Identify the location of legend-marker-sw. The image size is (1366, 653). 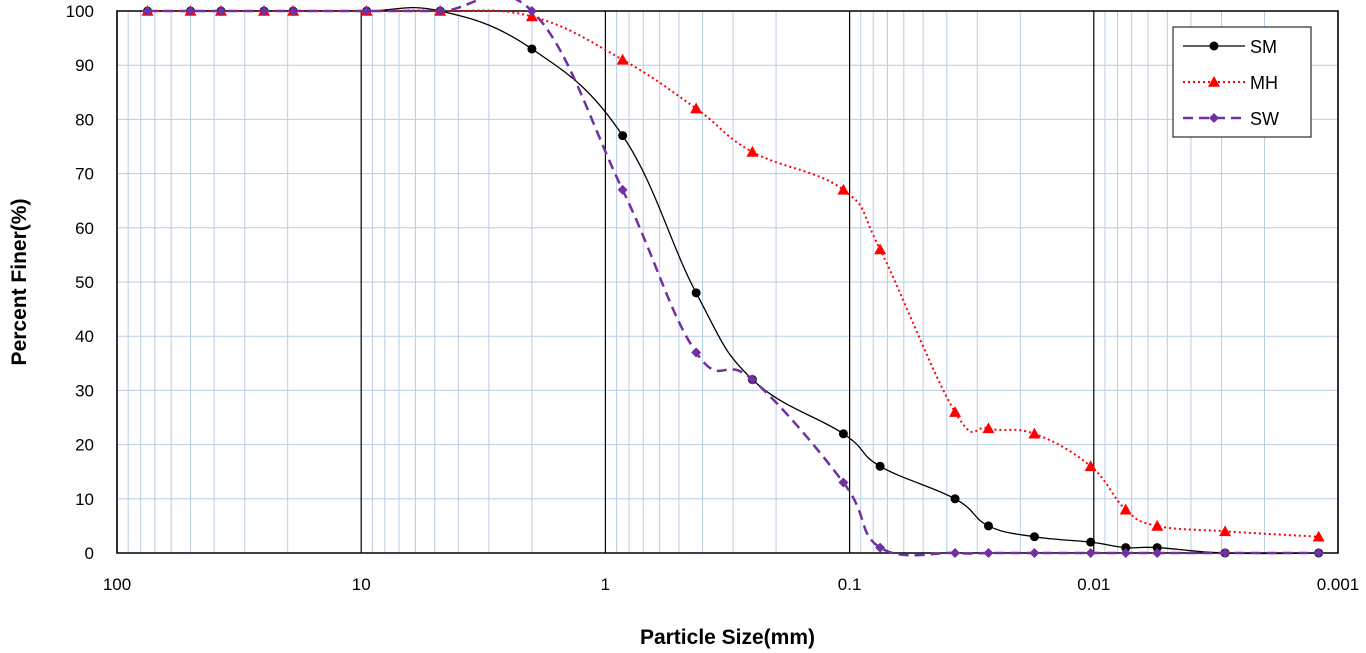
(1214, 118).